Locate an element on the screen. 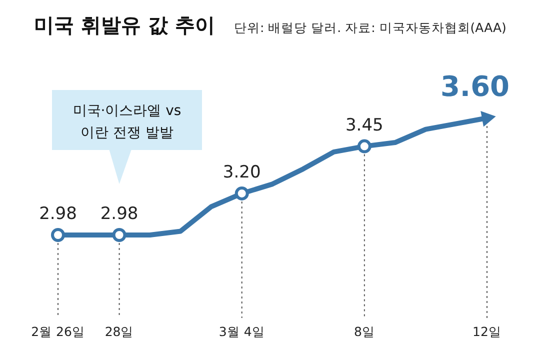 The width and height of the screenshot is (537, 342). data-label: 3.45 is located at coordinates (365, 125).